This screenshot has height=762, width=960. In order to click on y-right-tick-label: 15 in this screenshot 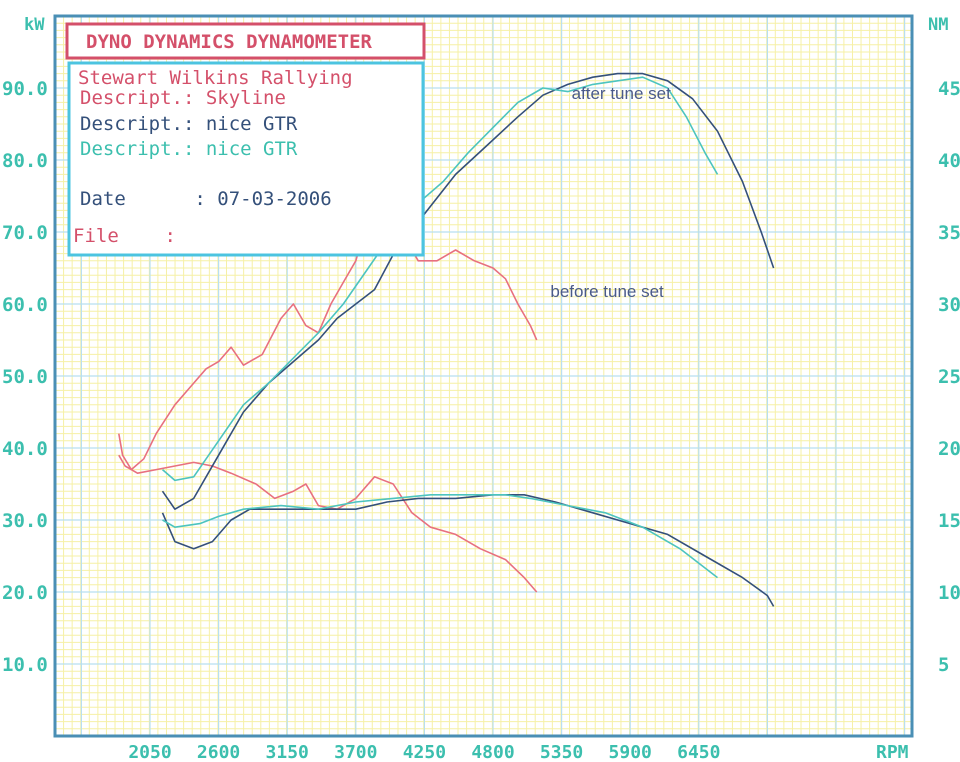, I will do `click(949, 521)`.